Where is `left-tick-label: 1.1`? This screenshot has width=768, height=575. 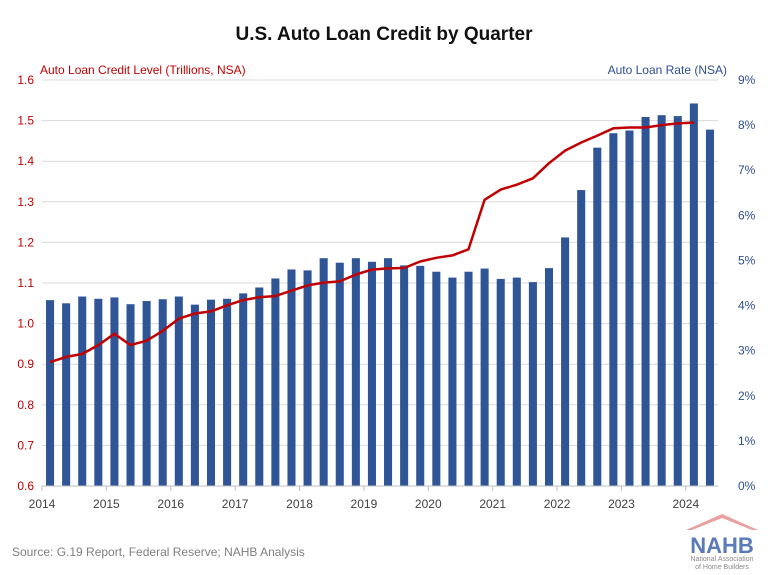
left-tick-label: 1.1 is located at coordinates (25, 283).